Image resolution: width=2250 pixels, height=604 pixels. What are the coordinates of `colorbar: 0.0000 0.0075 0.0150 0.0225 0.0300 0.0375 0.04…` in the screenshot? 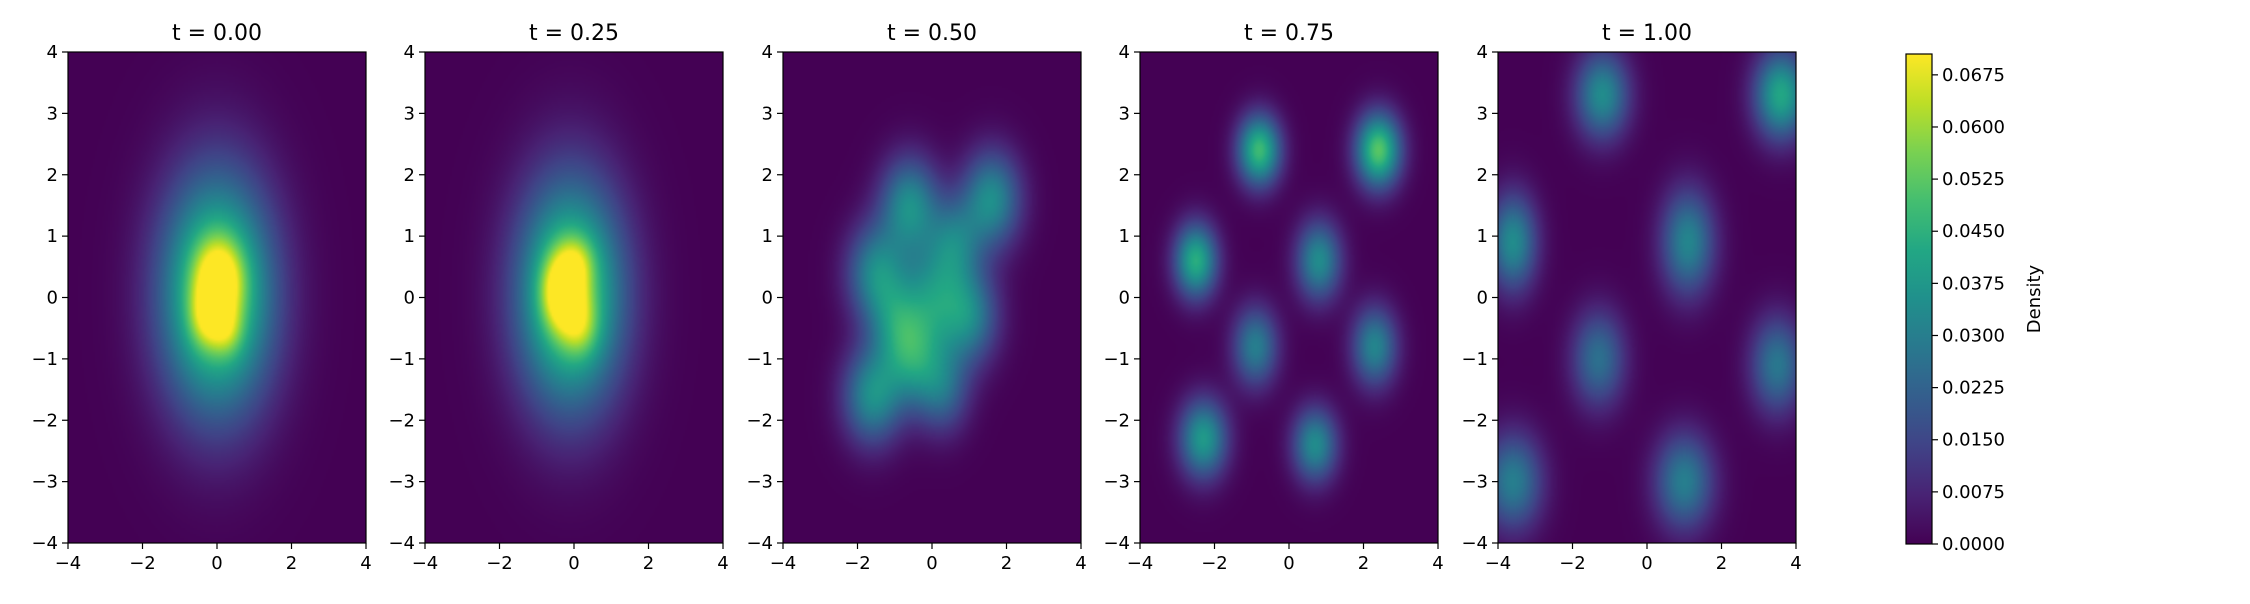 It's located at (1975, 304).